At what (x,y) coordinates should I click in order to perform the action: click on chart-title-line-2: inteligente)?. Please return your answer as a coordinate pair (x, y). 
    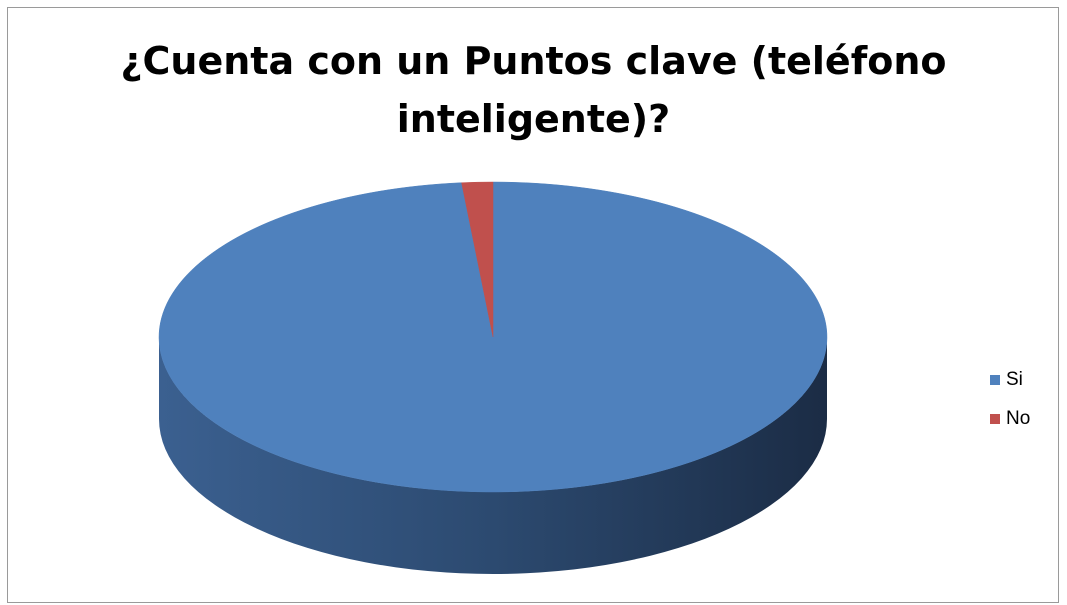
    Looking at the image, I should click on (533, 119).